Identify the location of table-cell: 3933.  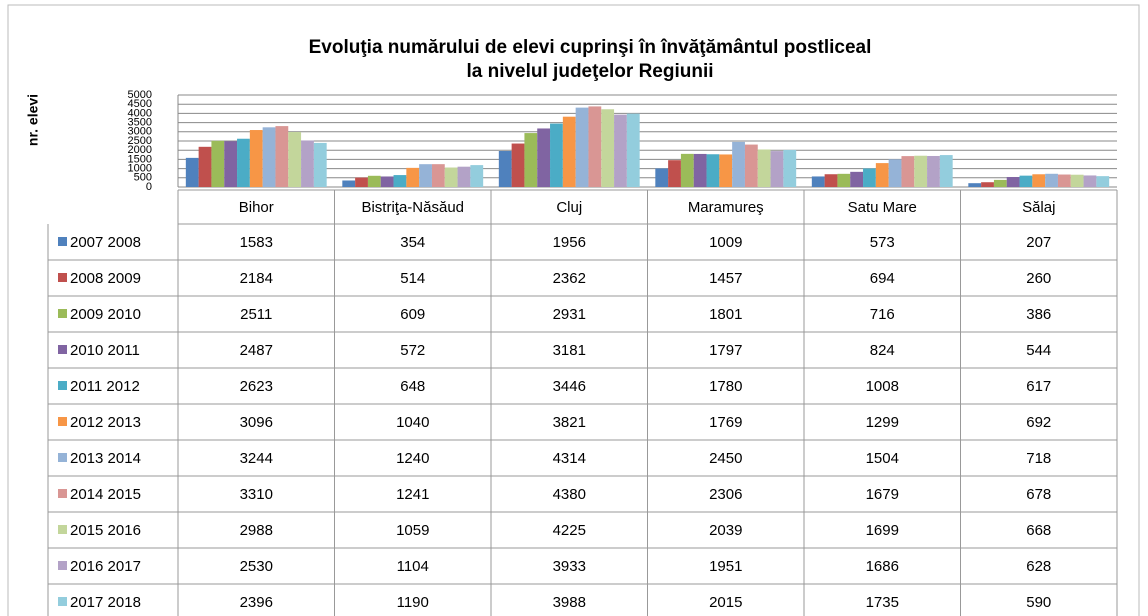
(569, 566).